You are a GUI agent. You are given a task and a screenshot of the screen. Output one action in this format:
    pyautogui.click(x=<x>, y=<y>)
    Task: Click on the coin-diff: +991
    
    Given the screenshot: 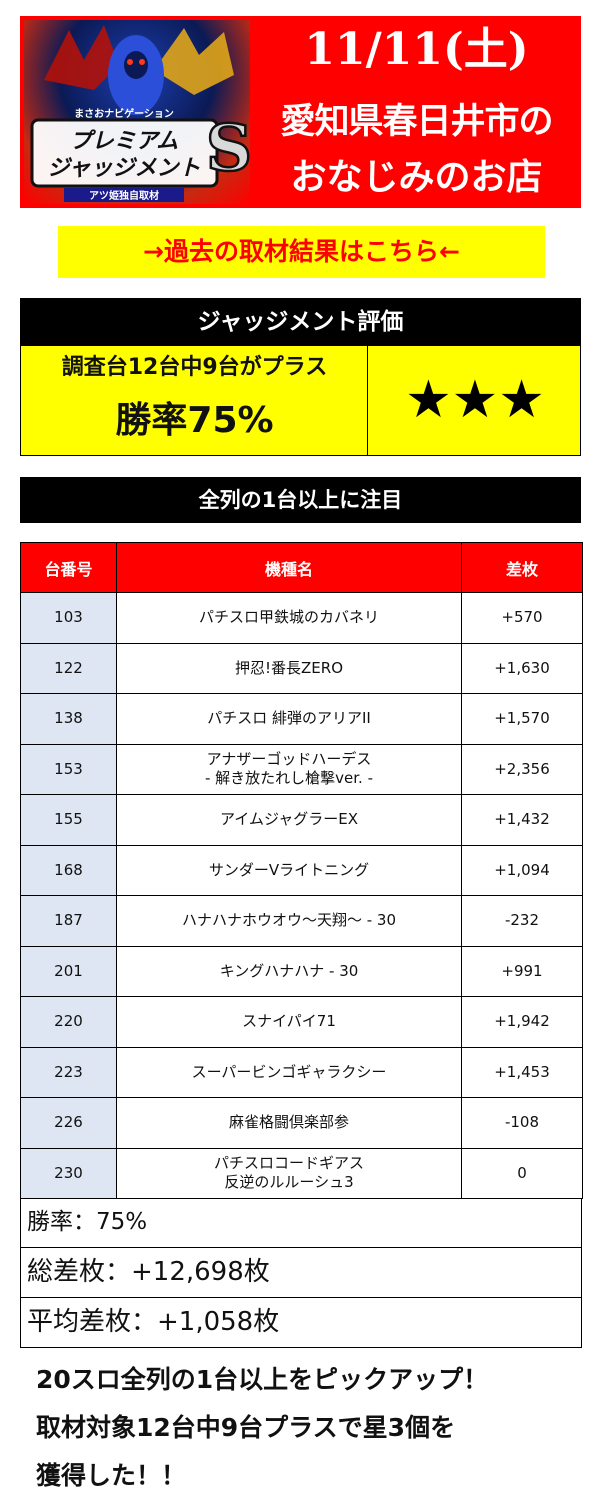 What is the action you would take?
    pyautogui.click(x=522, y=971)
    